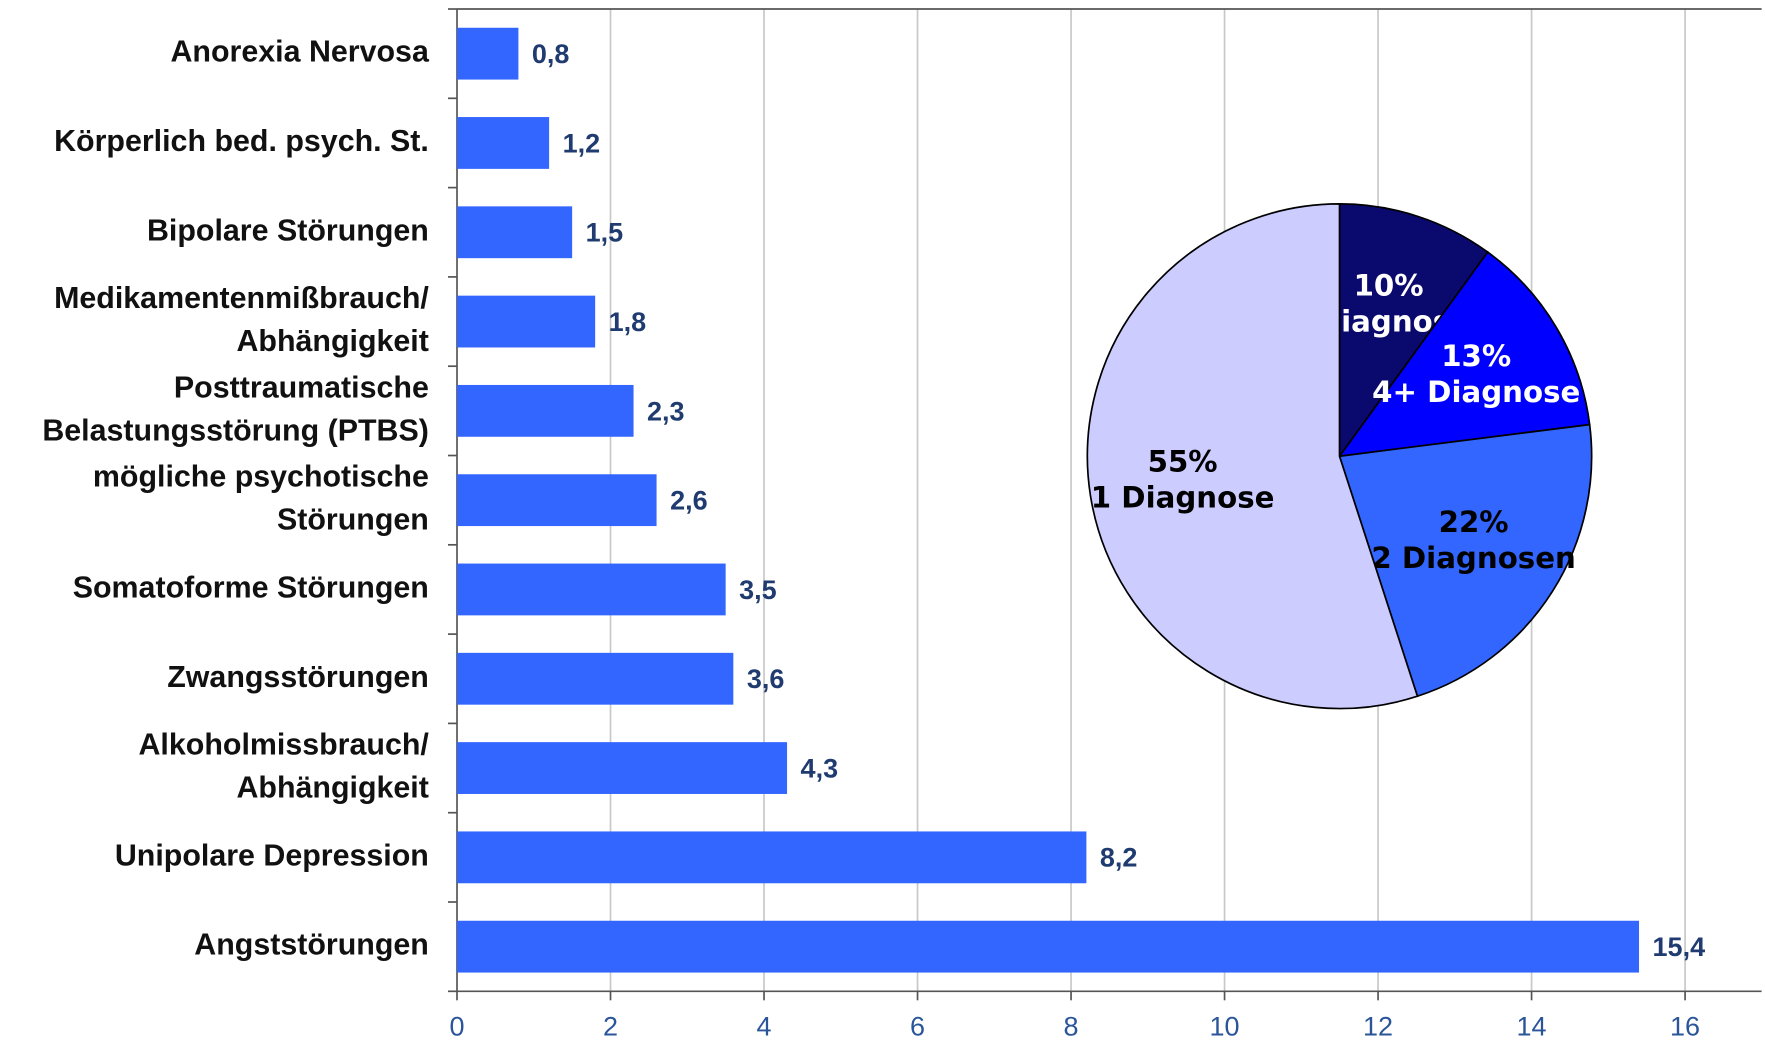 This screenshot has width=1765, height=1042. Describe the element at coordinates (1183, 498) in the screenshot. I see `pie-category-label: 1 Diagnose` at that location.